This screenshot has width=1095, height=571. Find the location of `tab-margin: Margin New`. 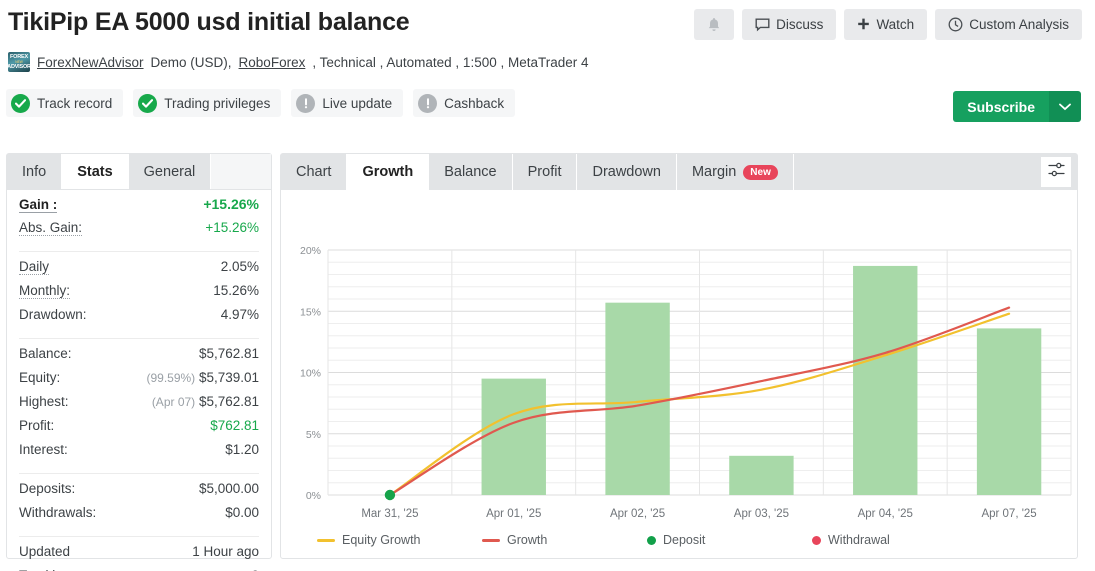

tab-margin: Margin New is located at coordinates (735, 172).